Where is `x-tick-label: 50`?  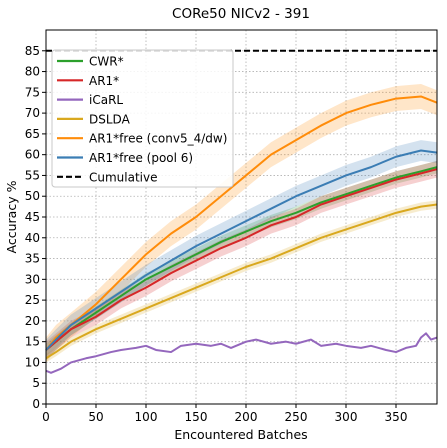
x-tick-label: 50 is located at coordinates (95, 417).